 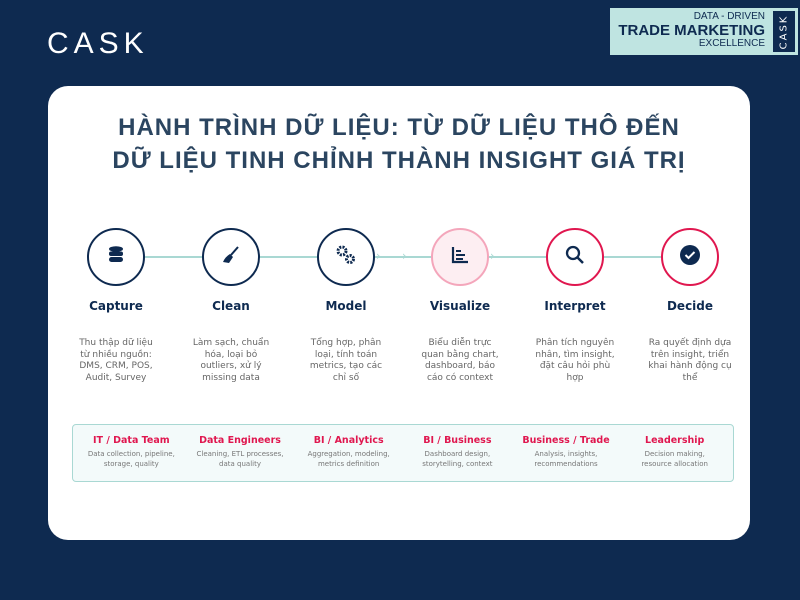 What do you see at coordinates (691, 30) in the screenshot?
I see `badge-line2: TRADE MARKETING` at bounding box center [691, 30].